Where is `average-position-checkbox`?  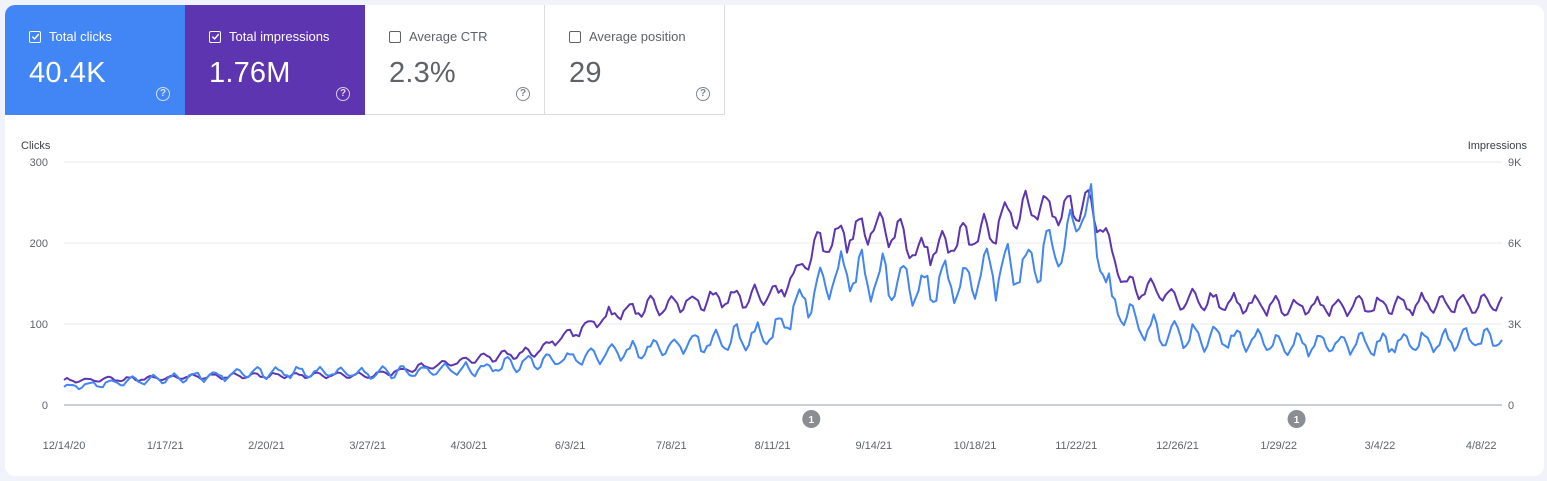 average-position-checkbox is located at coordinates (575, 36).